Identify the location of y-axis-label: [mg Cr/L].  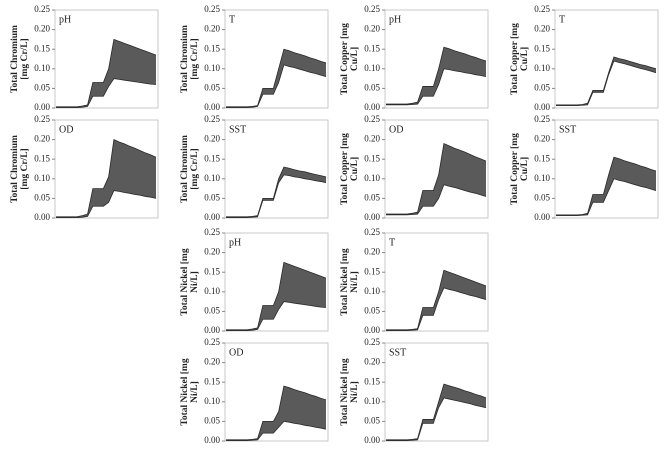
(25, 168).